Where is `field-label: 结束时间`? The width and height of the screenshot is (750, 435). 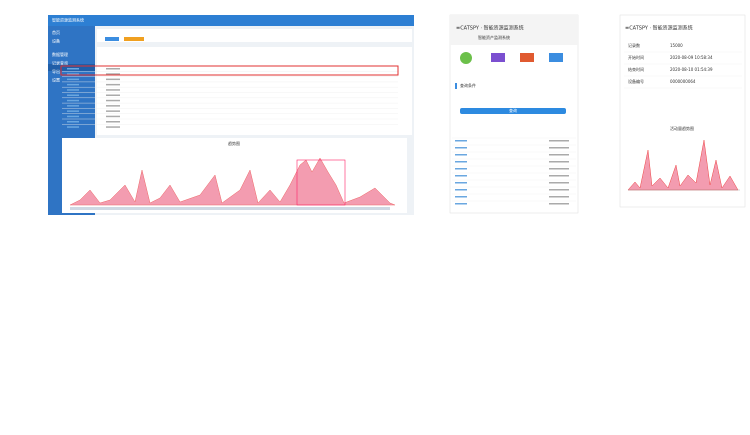
field-label: 结束时间 is located at coordinates (636, 69).